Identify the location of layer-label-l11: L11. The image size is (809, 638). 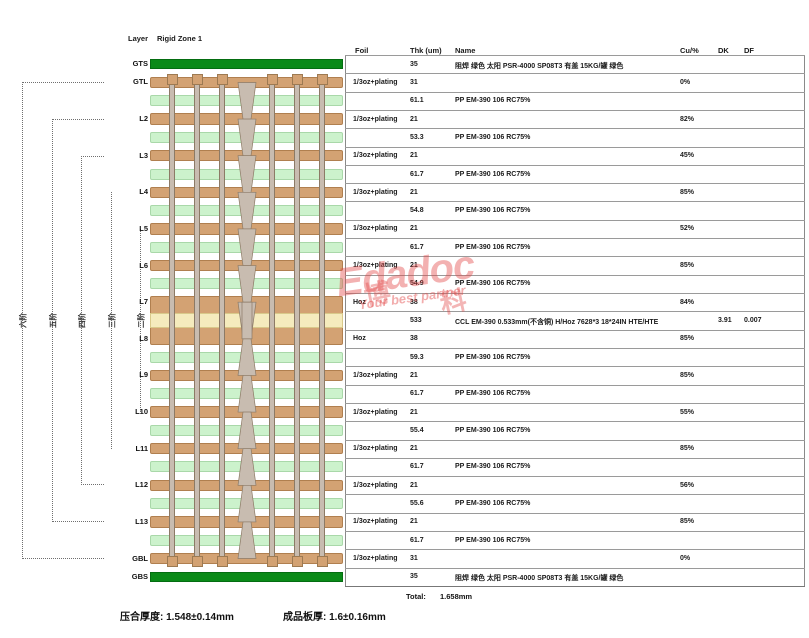
(141, 448).